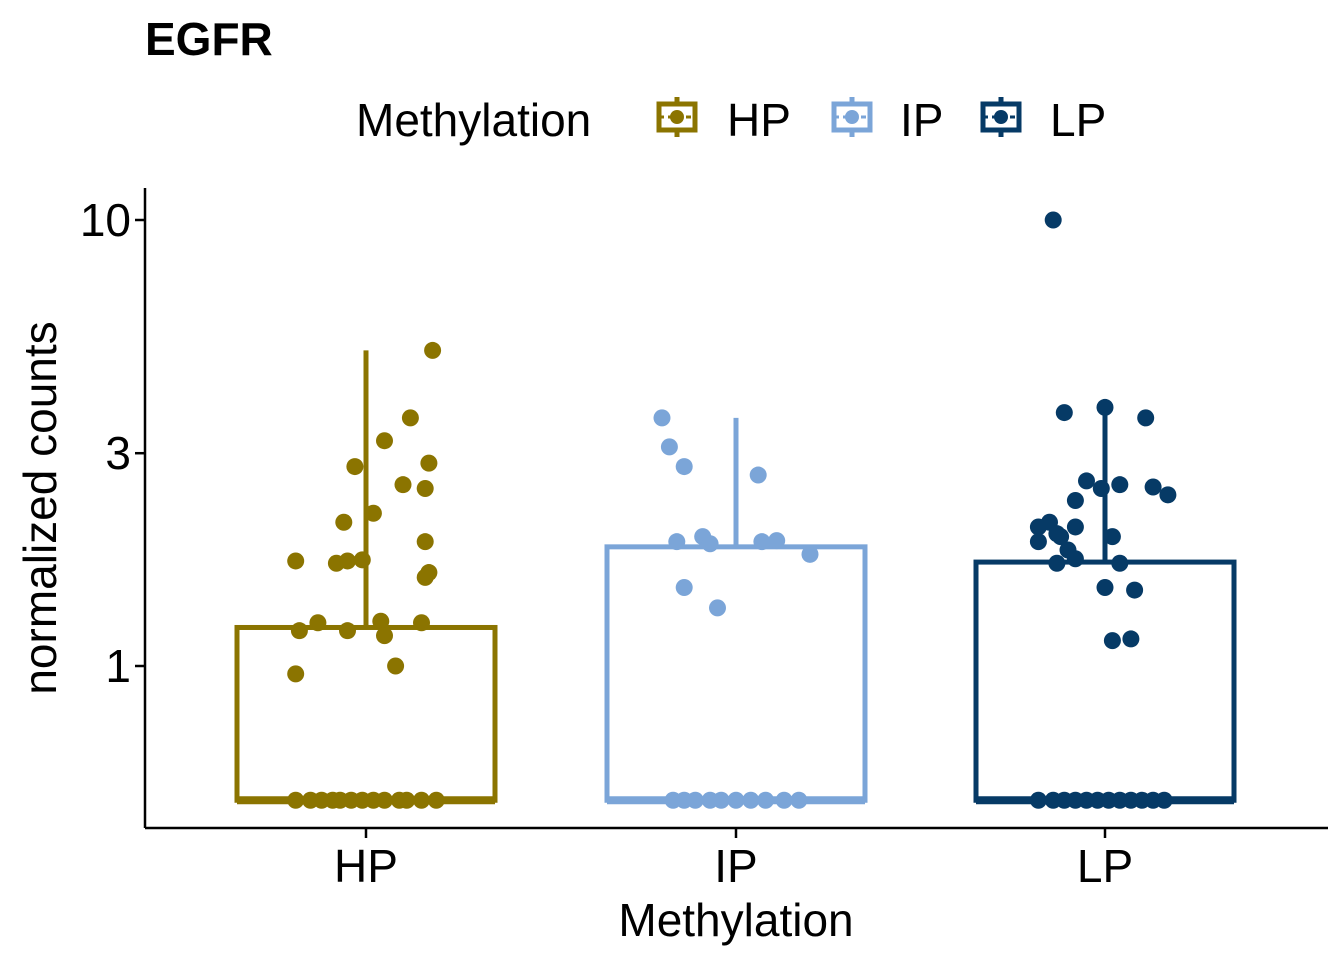 The height and width of the screenshot is (960, 1344). I want to click on legend-key-hp, so click(677, 117).